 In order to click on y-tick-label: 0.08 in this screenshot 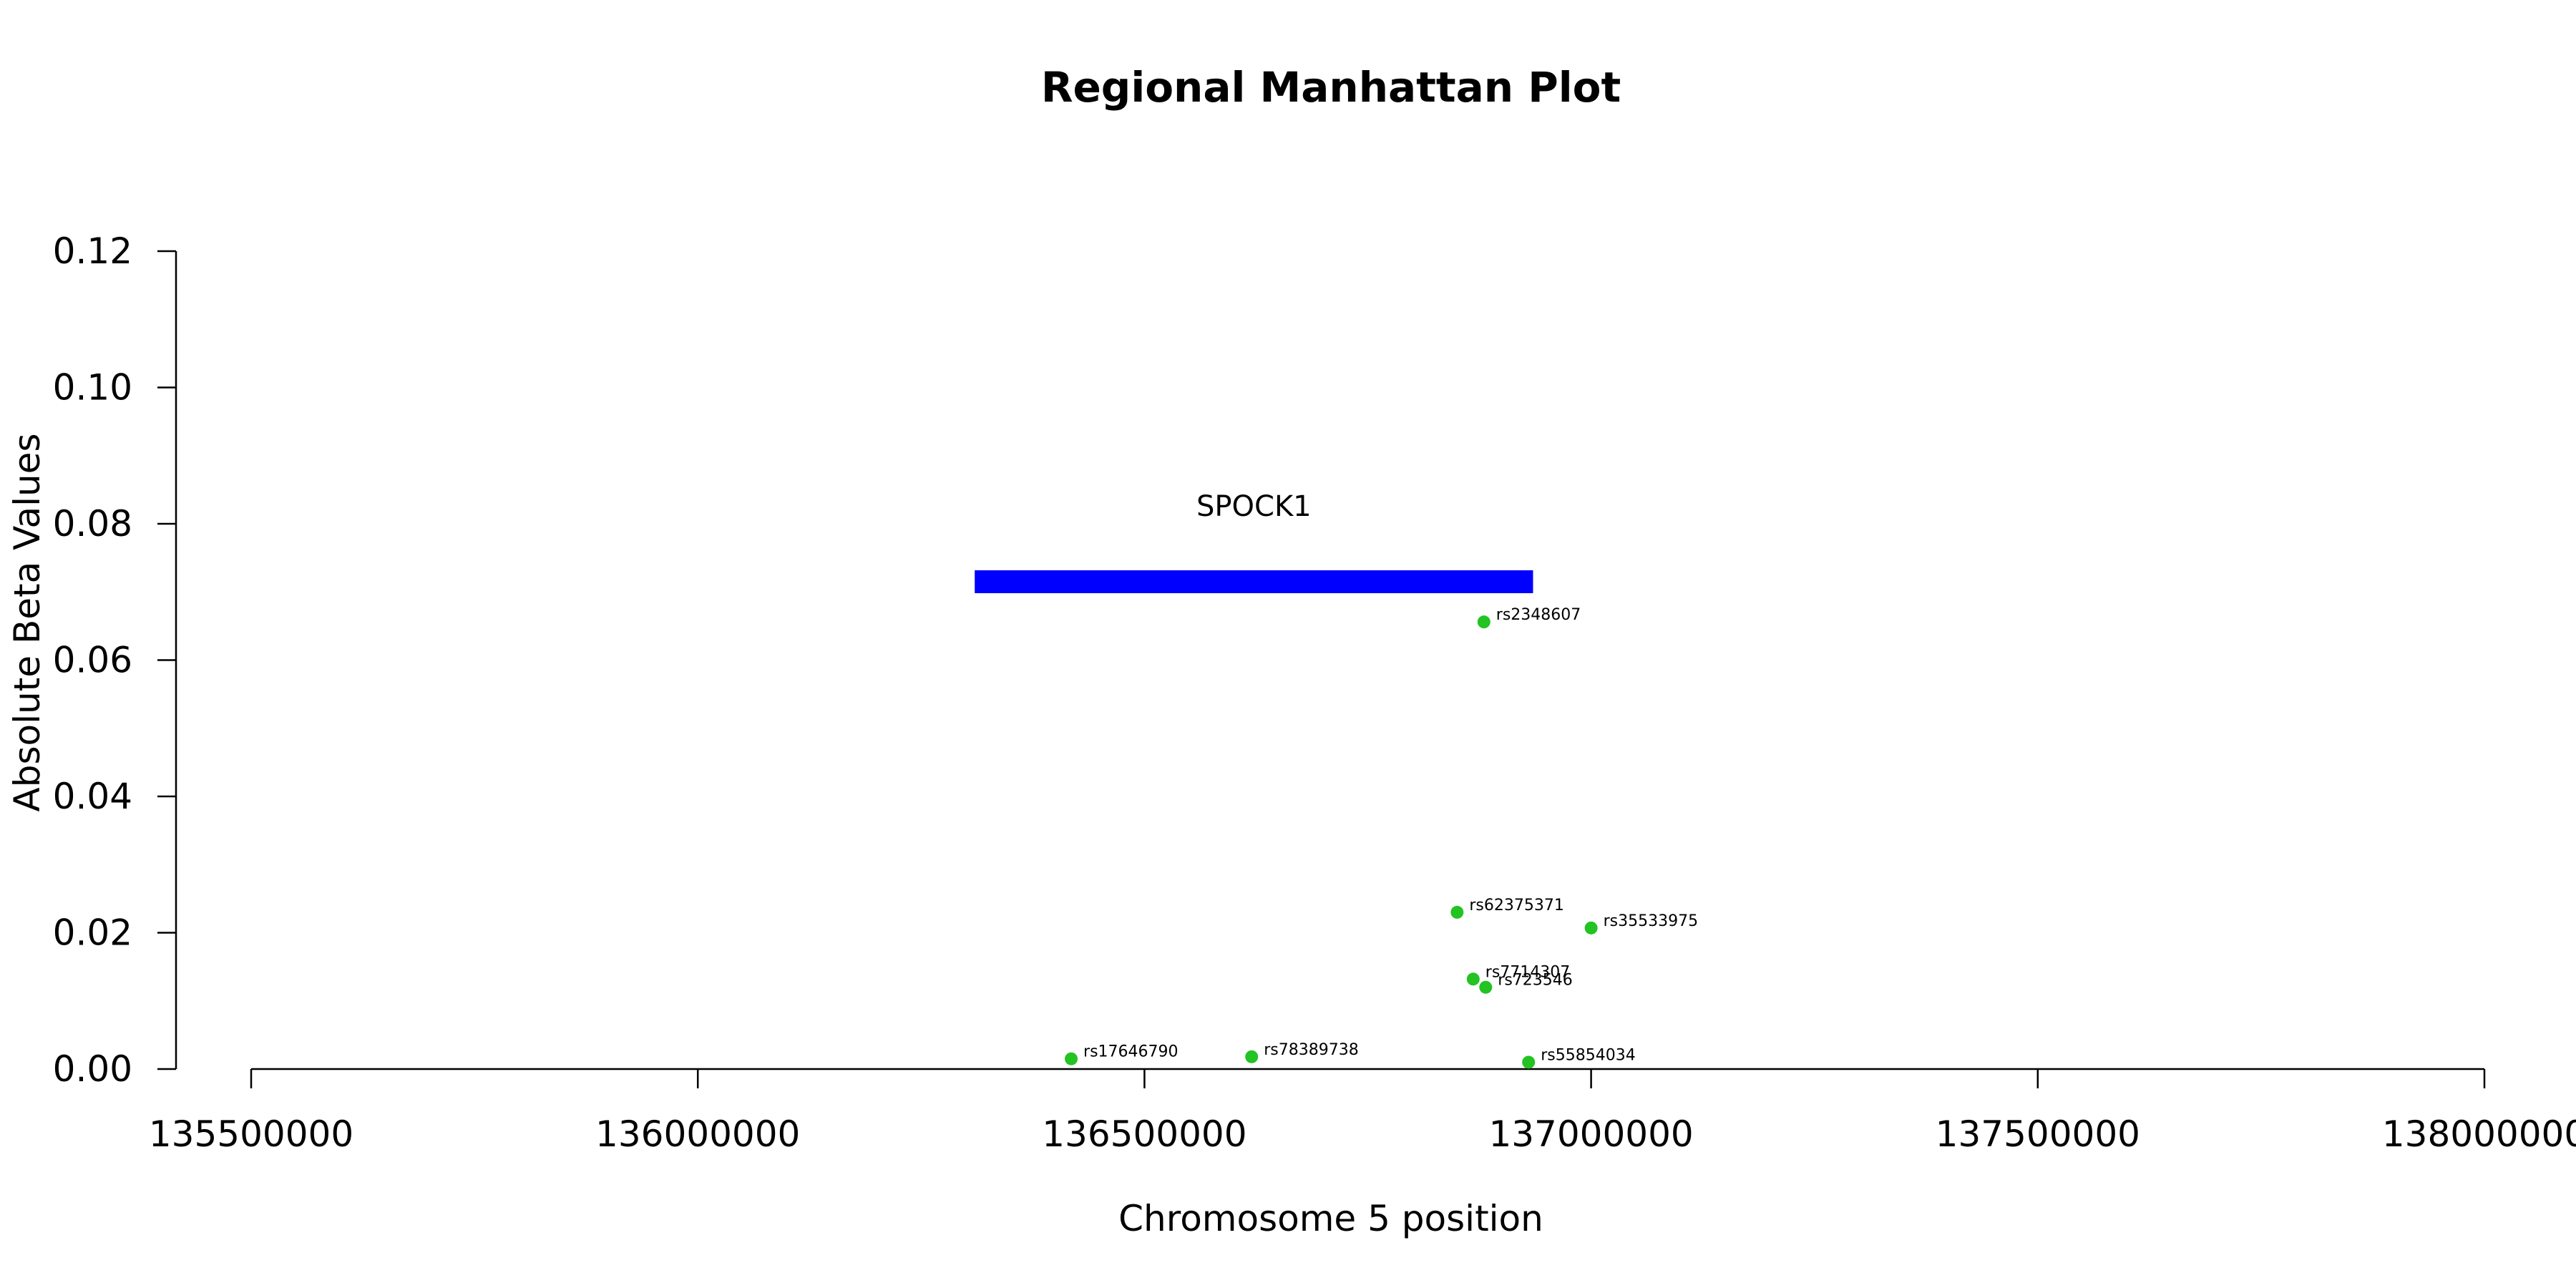, I will do `click(92, 524)`.